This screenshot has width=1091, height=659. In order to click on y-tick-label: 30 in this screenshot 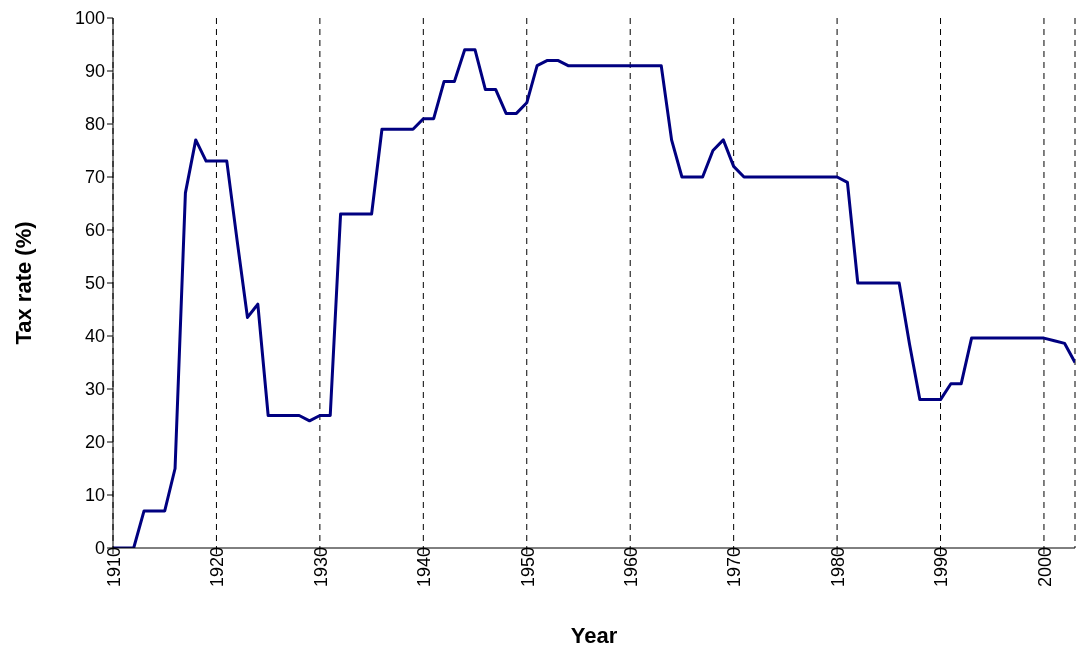, I will do `click(94, 389)`.